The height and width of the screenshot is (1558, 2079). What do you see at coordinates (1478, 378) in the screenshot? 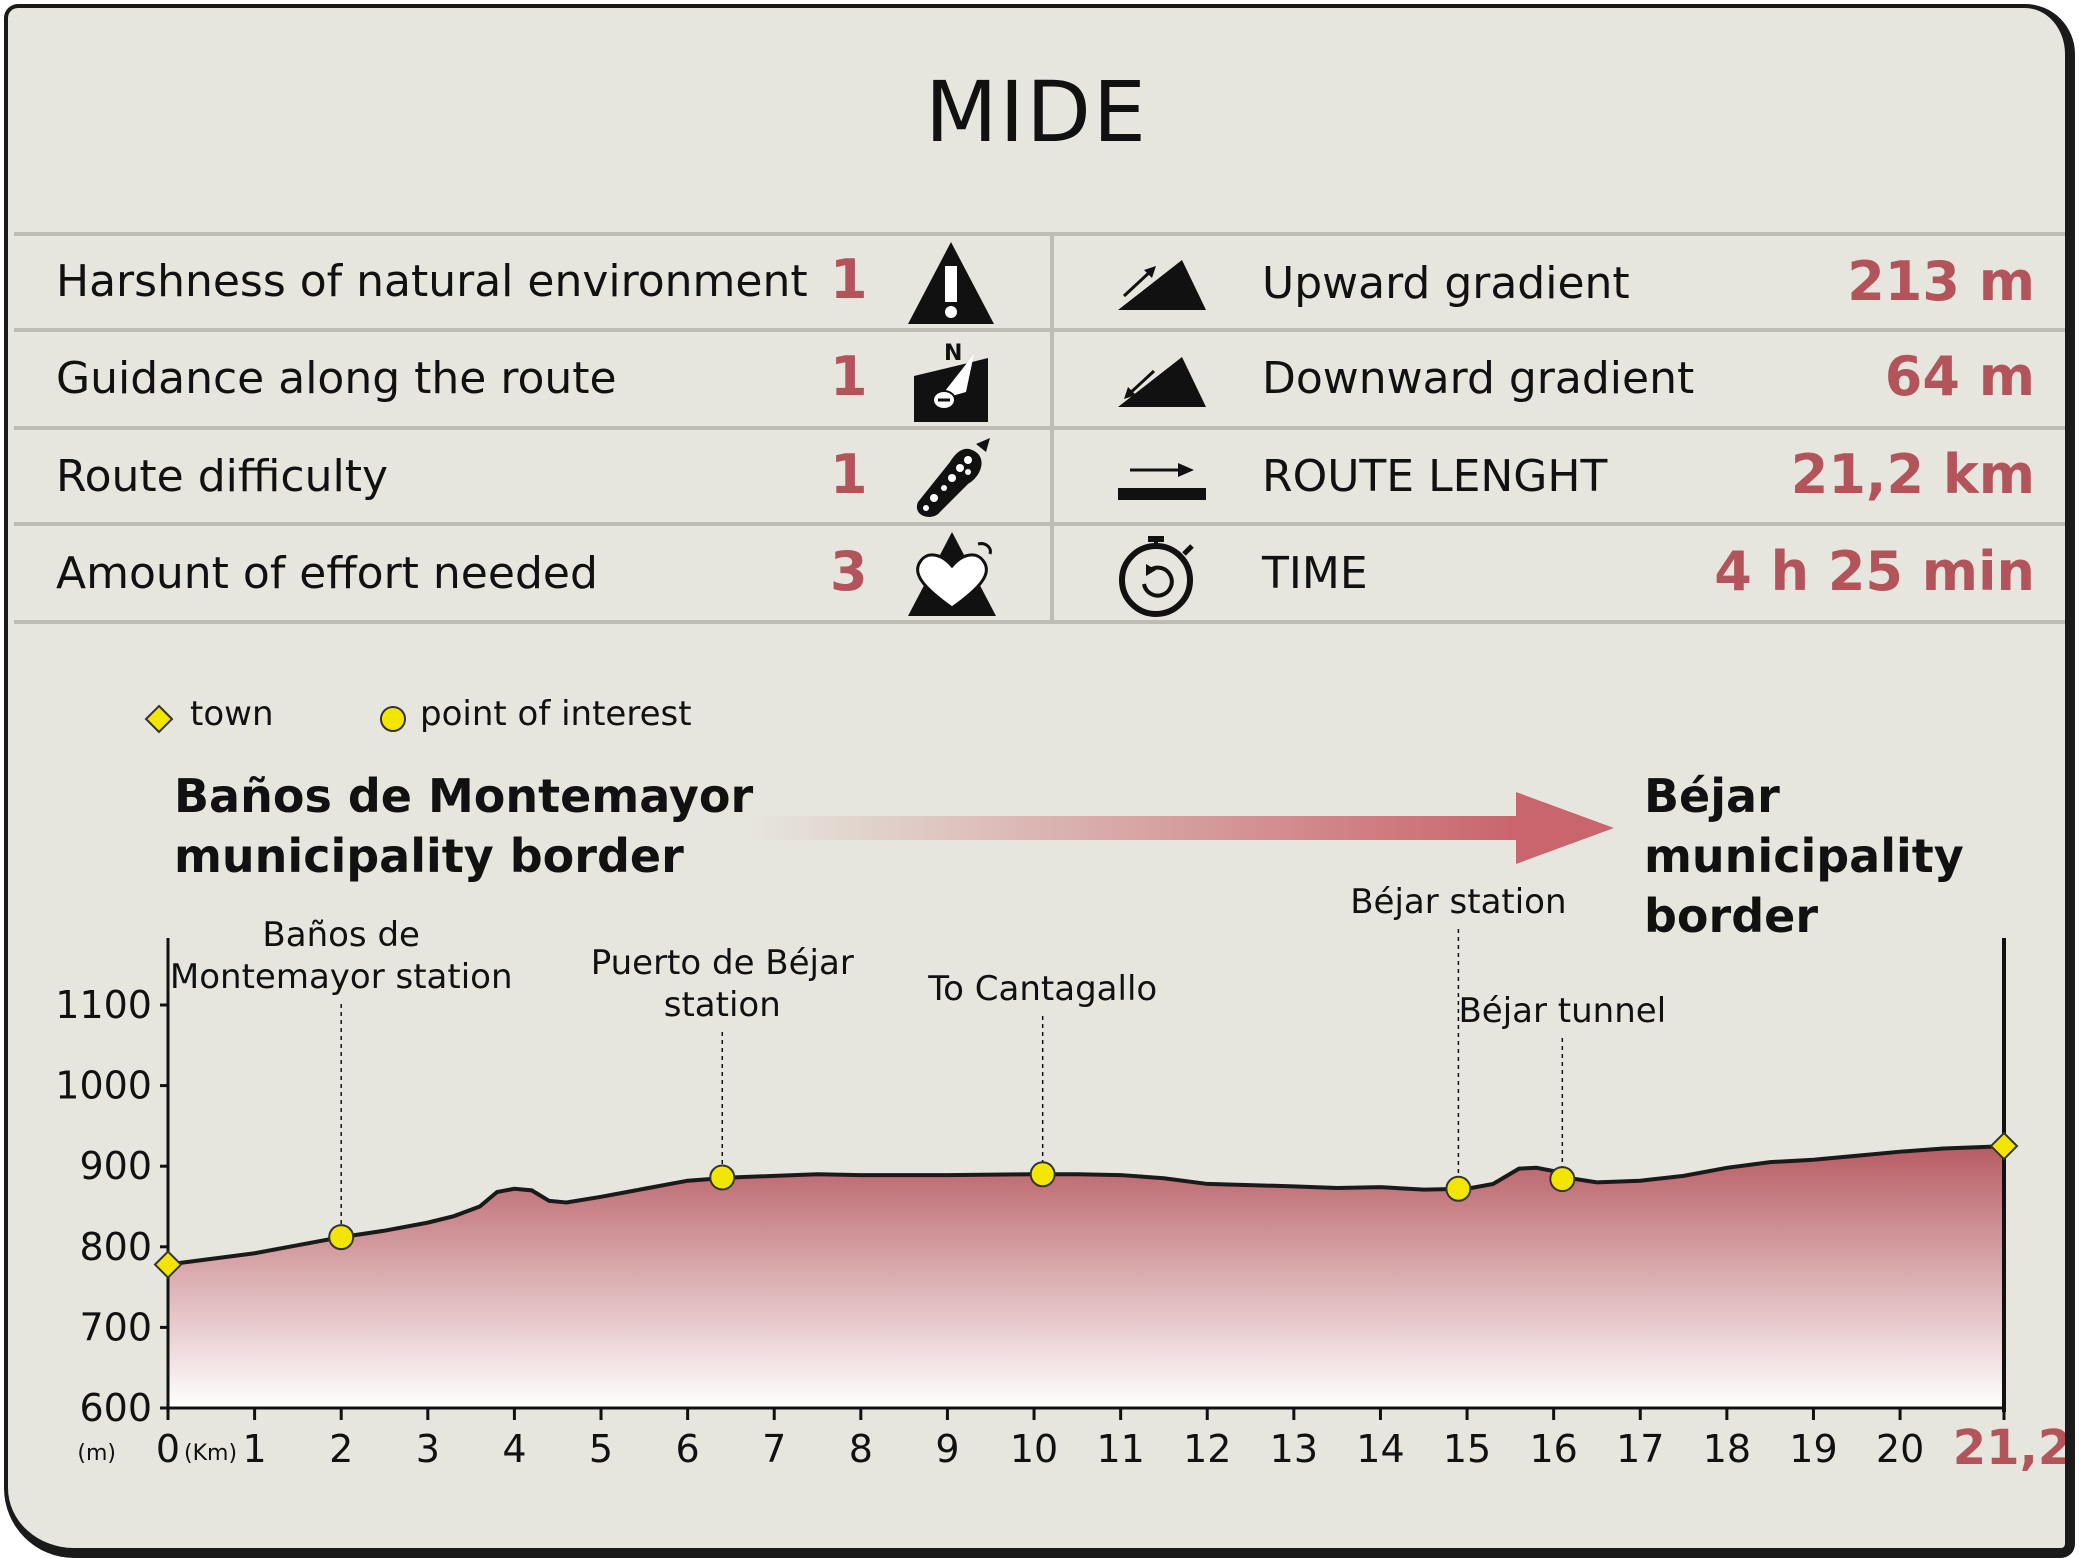
I see `stat-label-downward: Downward gradient` at bounding box center [1478, 378].